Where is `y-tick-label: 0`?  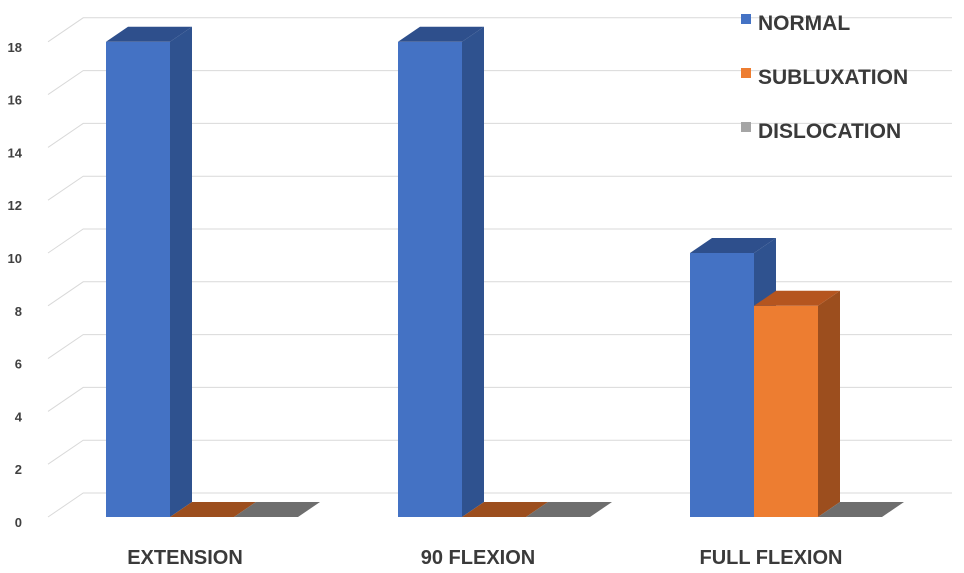 y-tick-label: 0 is located at coordinates (18, 522).